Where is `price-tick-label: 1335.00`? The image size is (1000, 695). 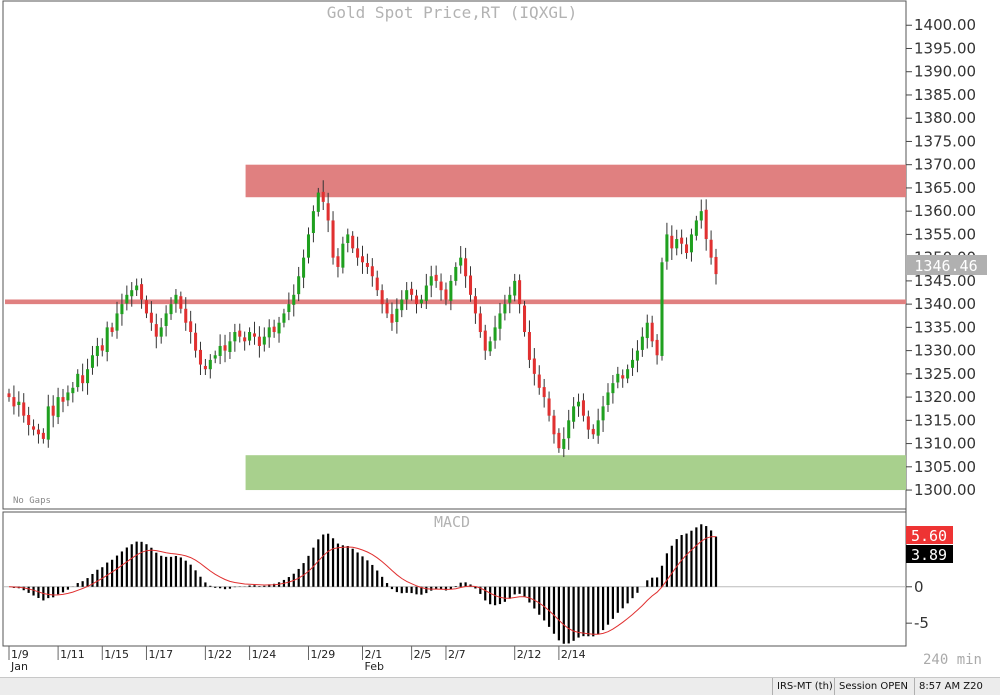 price-tick-label: 1335.00 is located at coordinates (945, 327).